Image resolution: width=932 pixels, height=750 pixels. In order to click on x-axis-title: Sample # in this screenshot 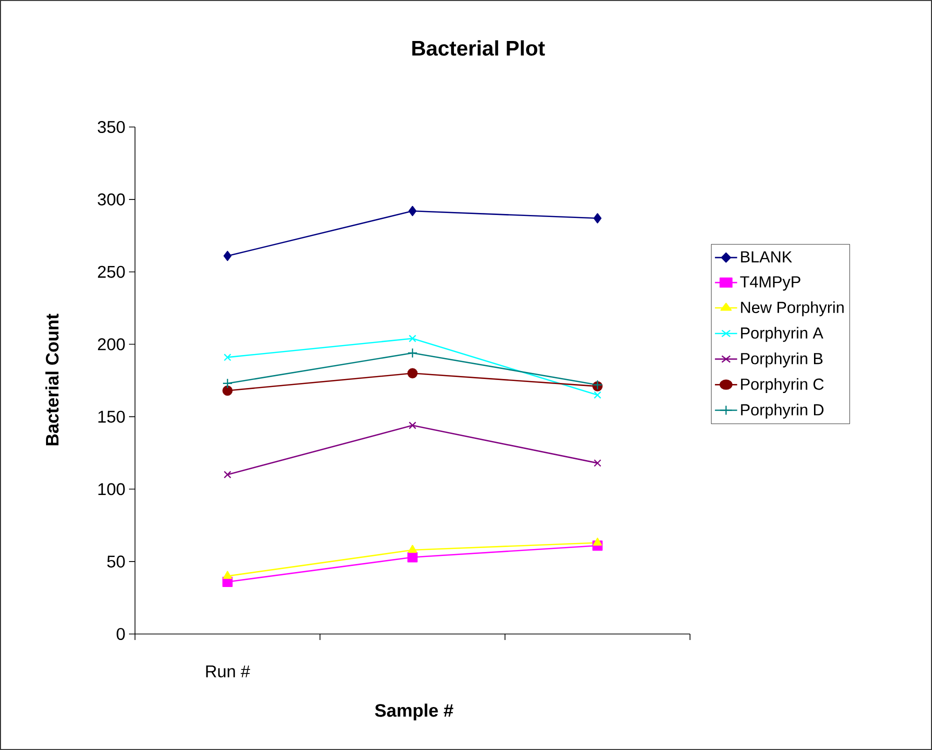, I will do `click(414, 712)`.